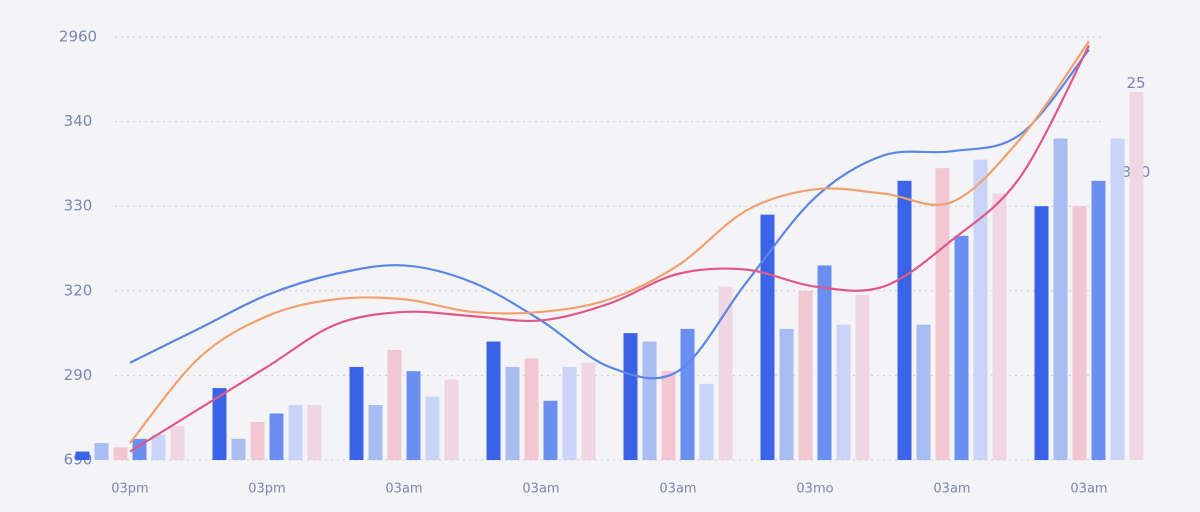 The height and width of the screenshot is (512, 1200). I want to click on y-tick-label: 290, so click(78, 375).